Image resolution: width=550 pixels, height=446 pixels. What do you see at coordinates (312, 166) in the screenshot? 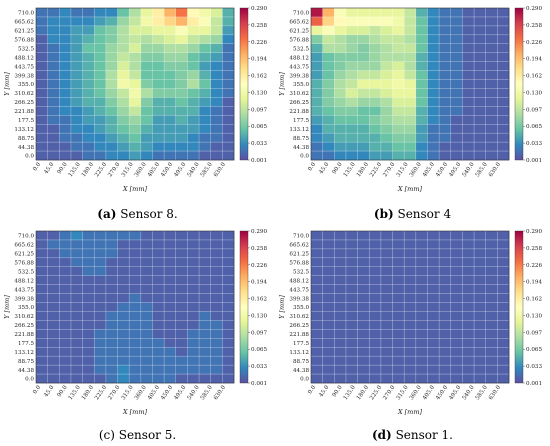
I see `x-tick-label: 0.0` at bounding box center [312, 166].